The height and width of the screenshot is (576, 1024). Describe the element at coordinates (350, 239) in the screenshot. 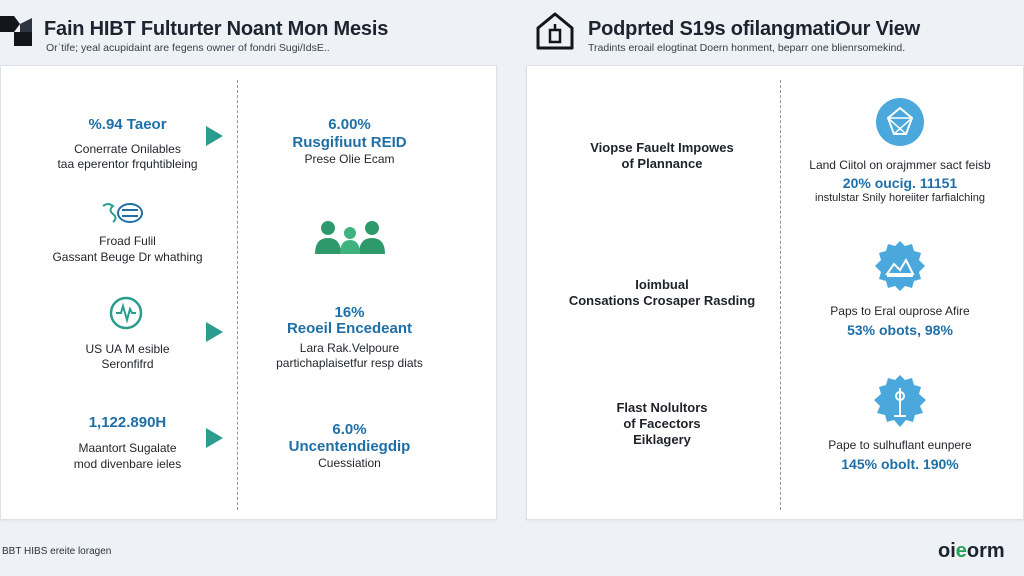

I see `team-icon` at that location.